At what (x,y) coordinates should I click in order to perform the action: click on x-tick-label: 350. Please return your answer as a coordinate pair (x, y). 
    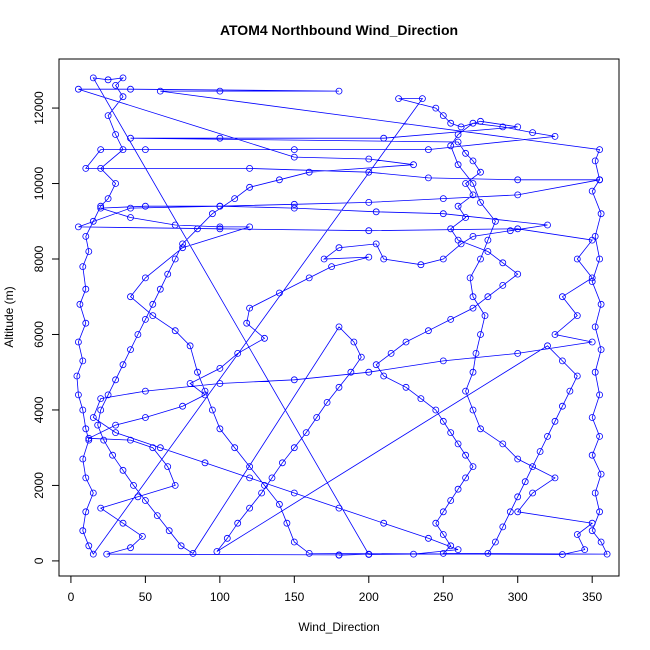
    Looking at the image, I should click on (592, 597).